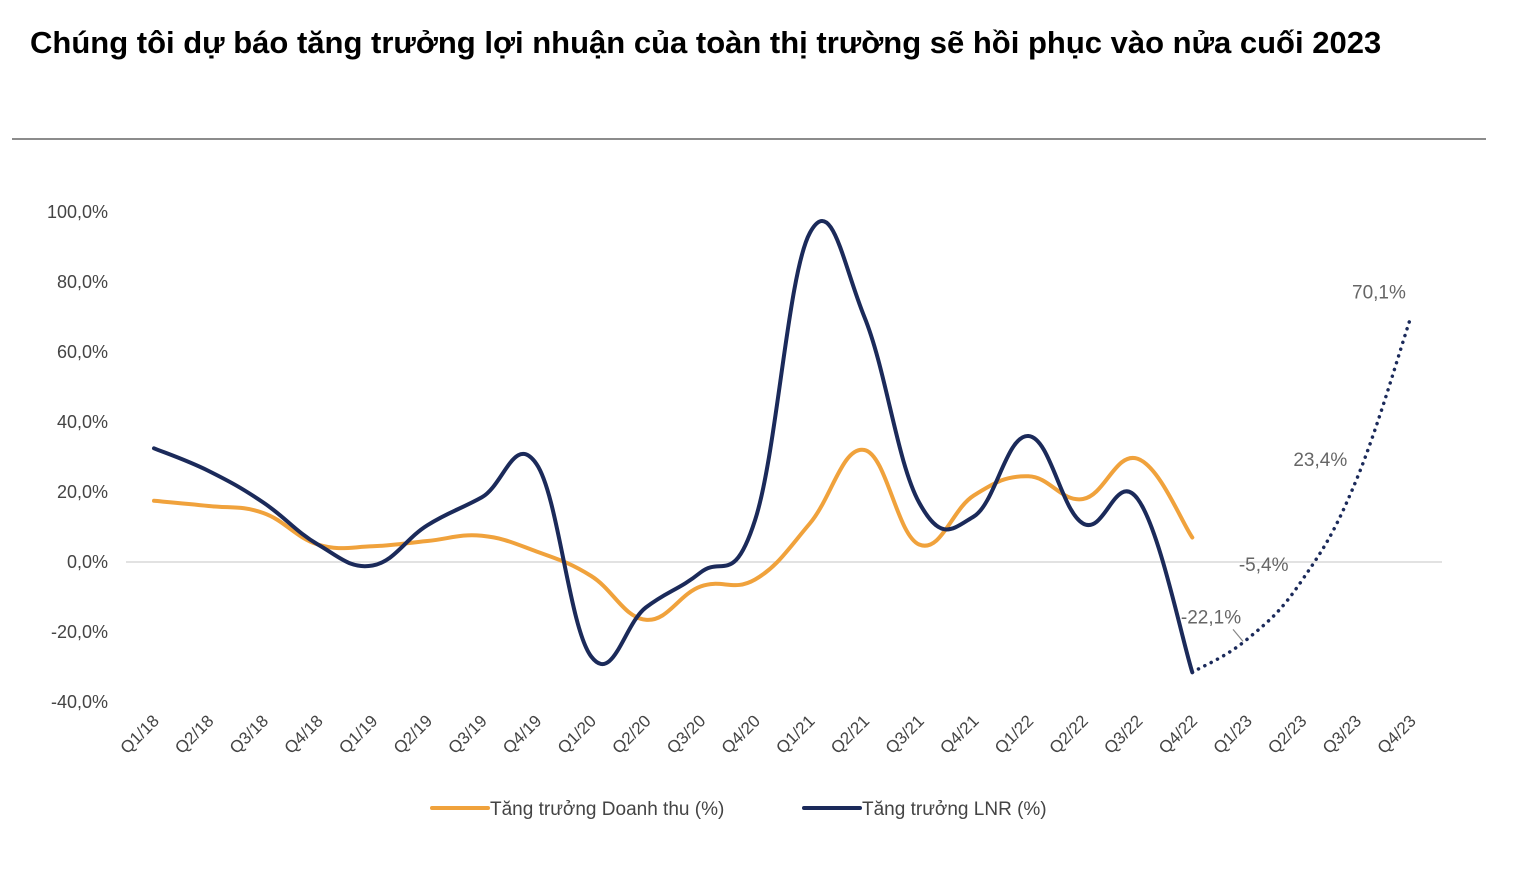 Image resolution: width=1534 pixels, height=888 pixels. What do you see at coordinates (954, 809) in the screenshot?
I see `legend-label: Tăng trưởng LNR (%)` at bounding box center [954, 809].